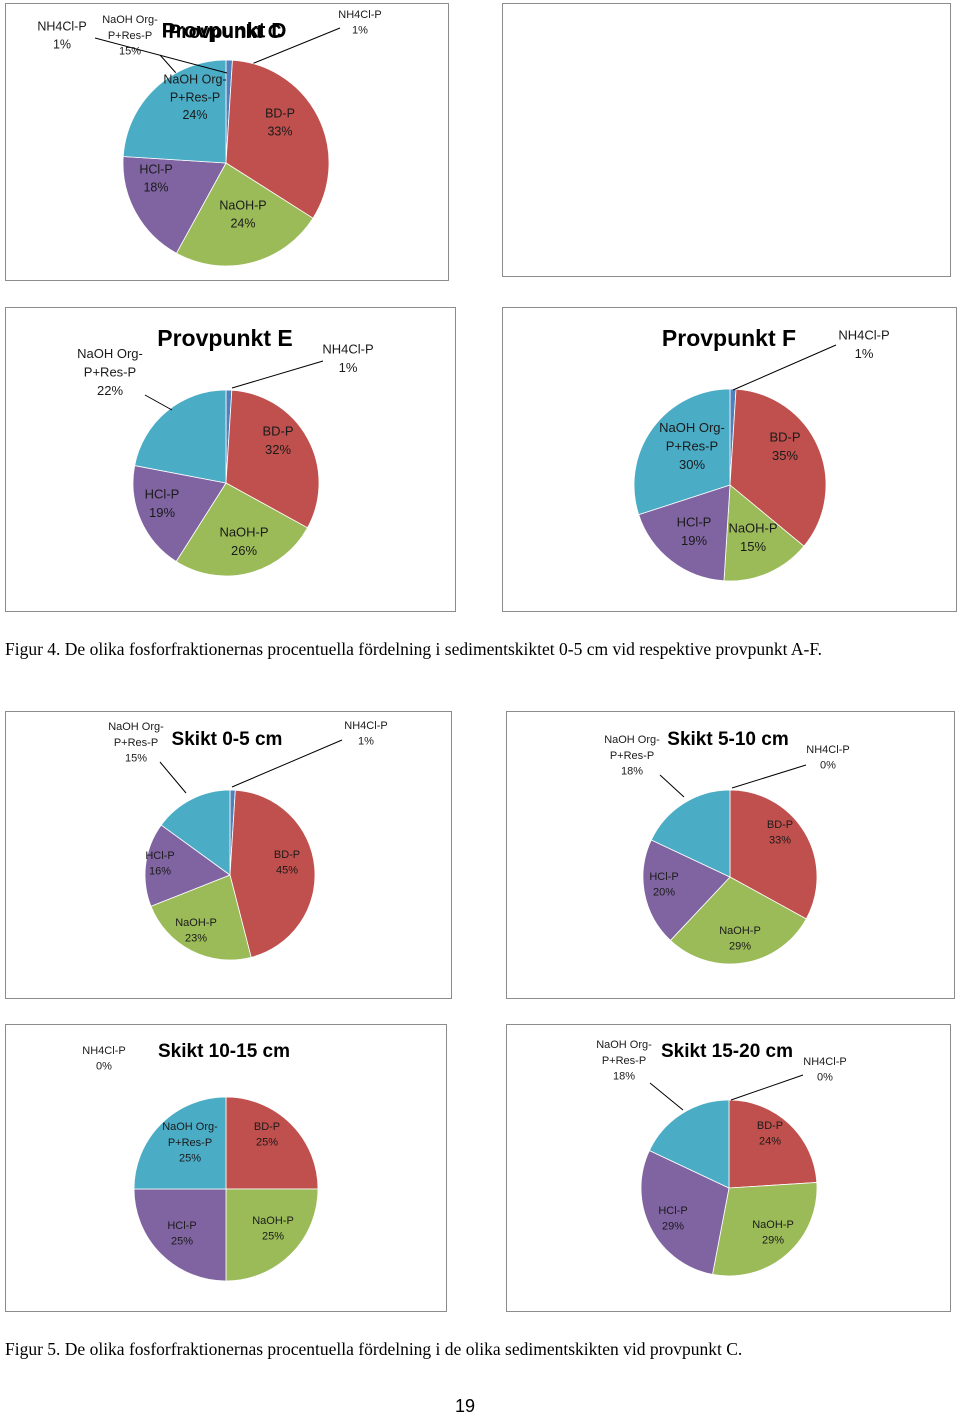  I want to click on chart-panel-provpunkt-c, so click(227, 142).